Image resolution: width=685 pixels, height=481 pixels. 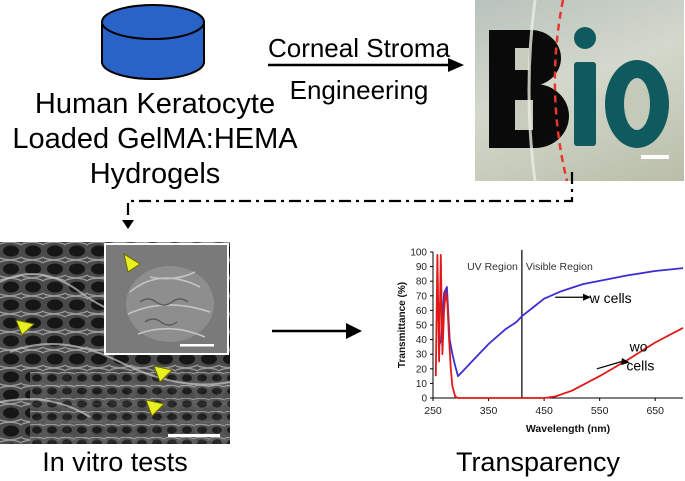 What do you see at coordinates (561, 90) in the screenshot?
I see `red-dashed-cut` at bounding box center [561, 90].